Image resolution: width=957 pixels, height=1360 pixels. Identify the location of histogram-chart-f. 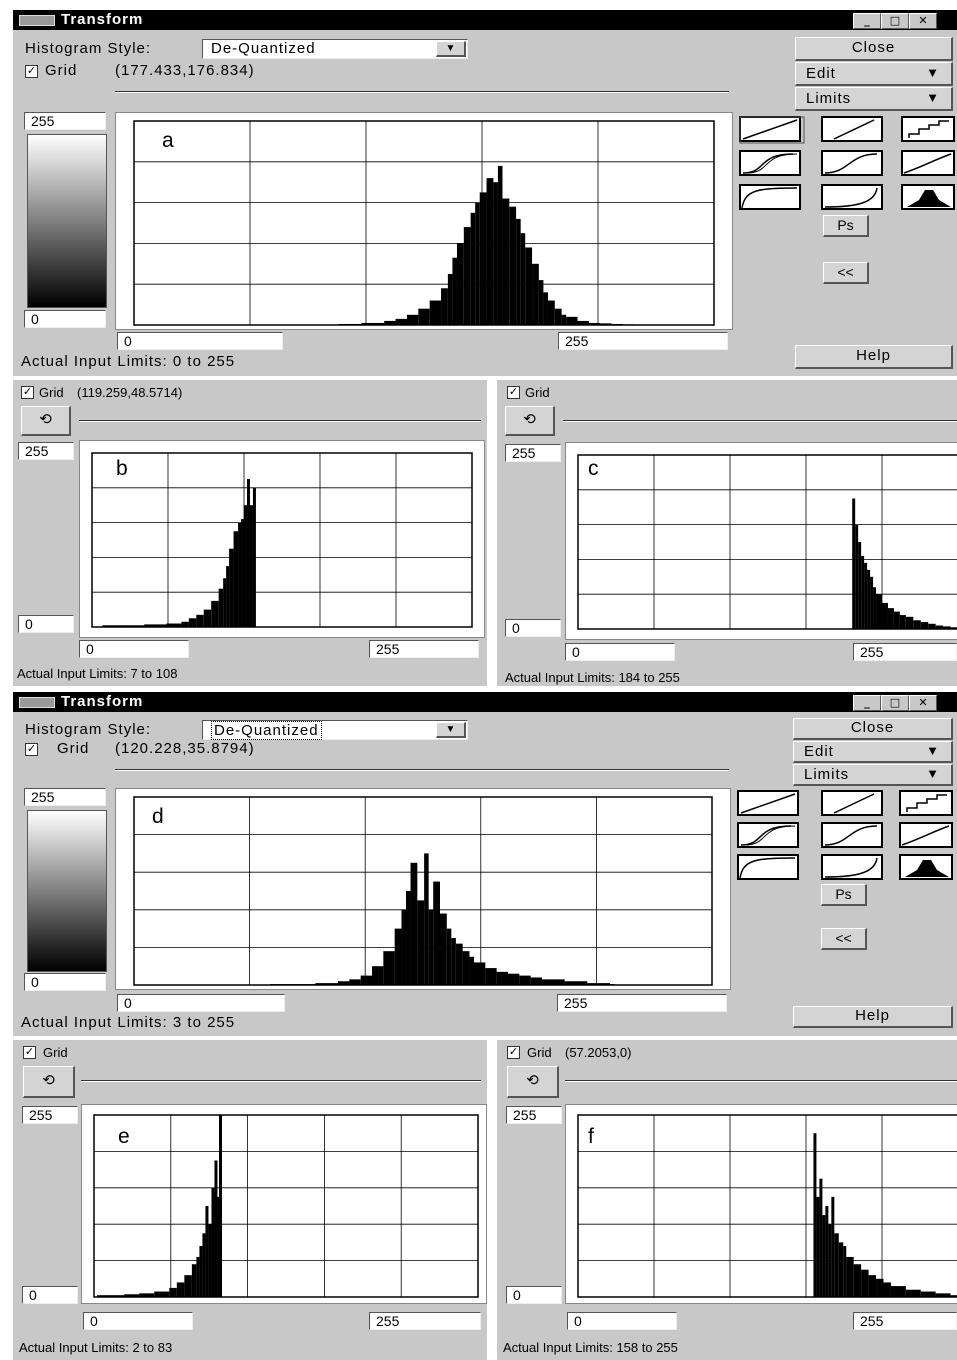
(761, 1204).